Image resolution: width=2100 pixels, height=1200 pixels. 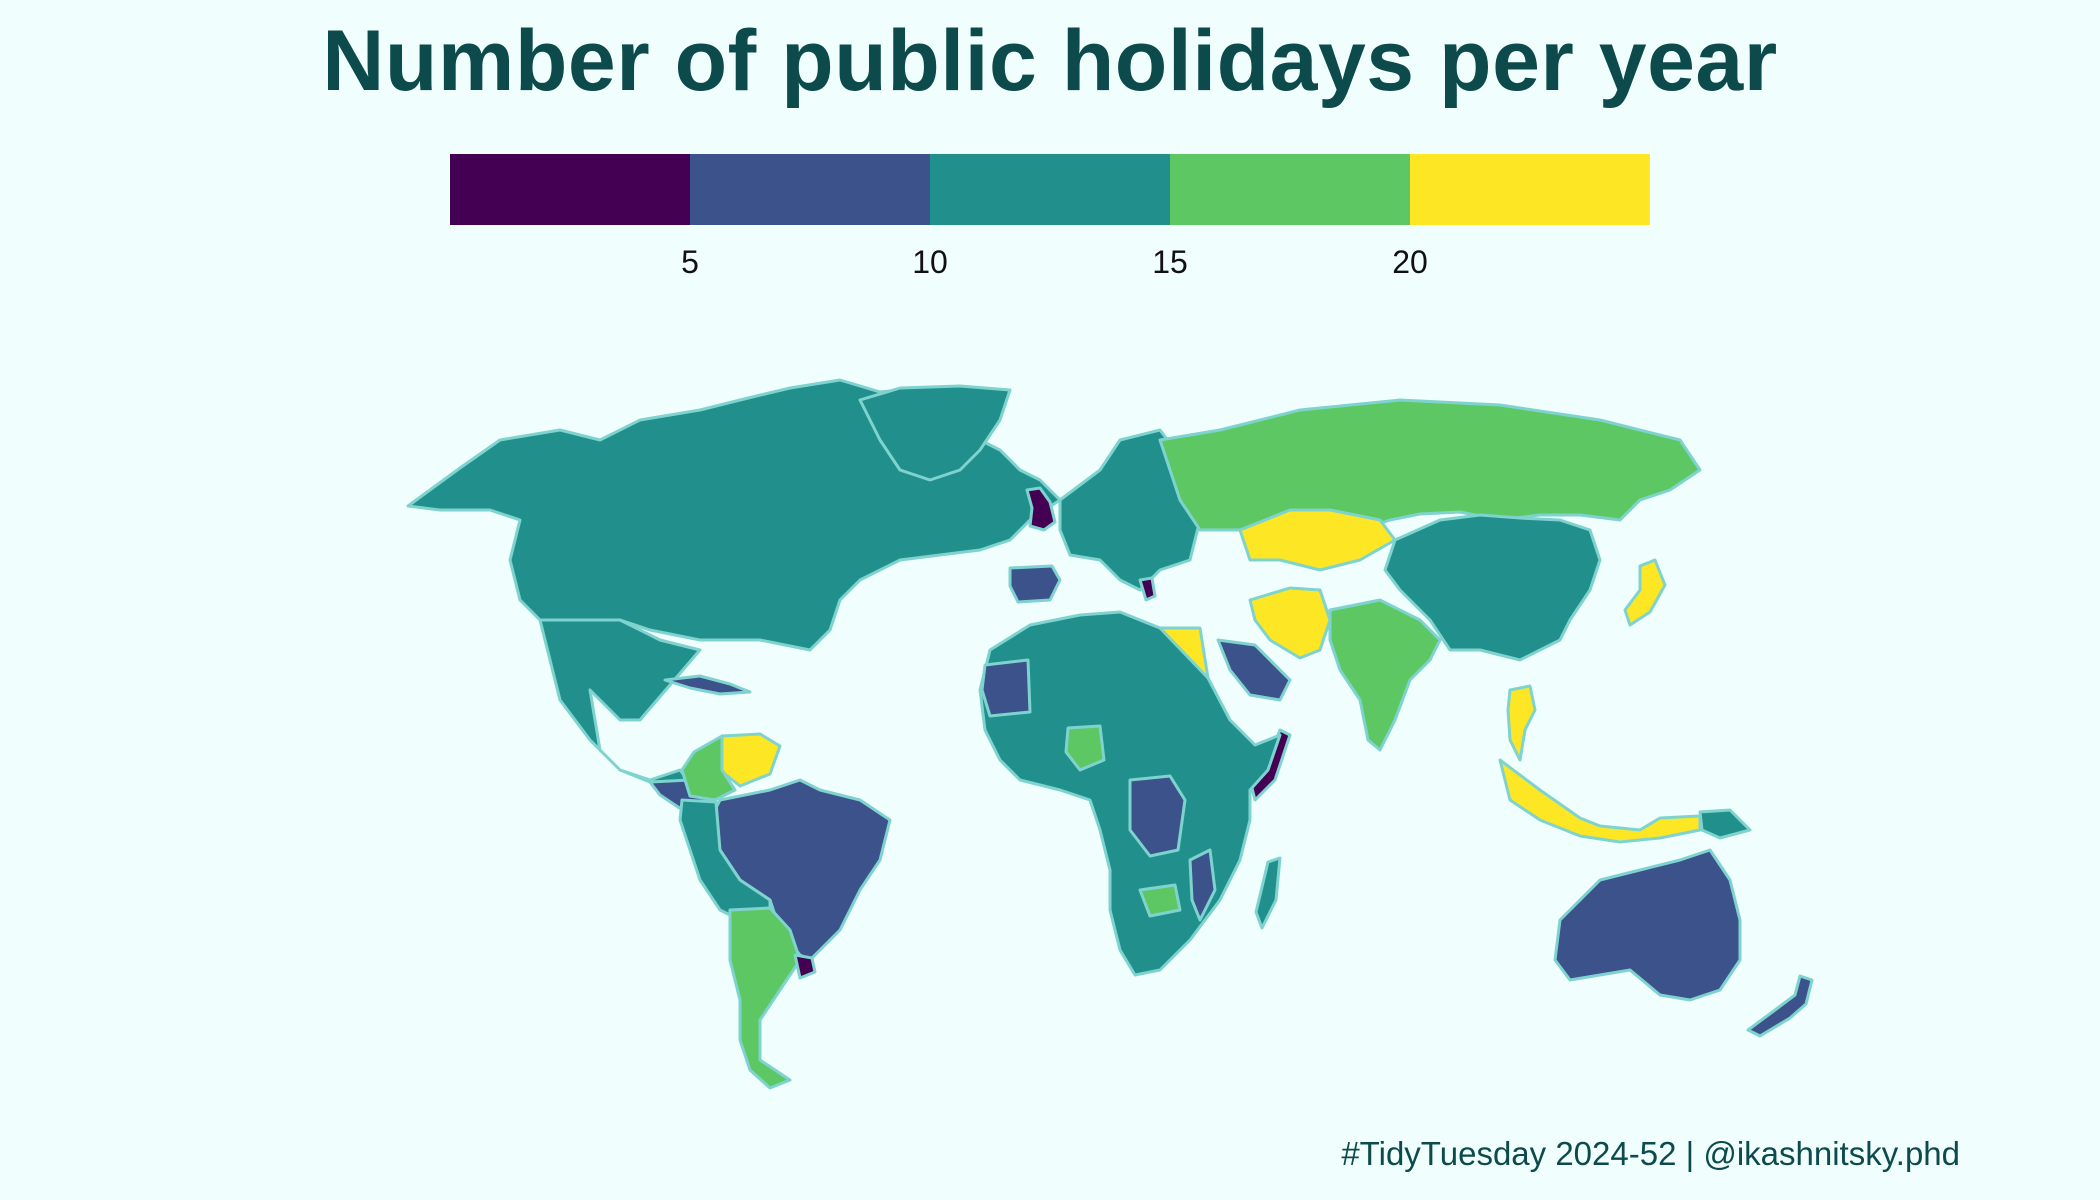 I want to click on region-iran, so click(x=1290, y=623).